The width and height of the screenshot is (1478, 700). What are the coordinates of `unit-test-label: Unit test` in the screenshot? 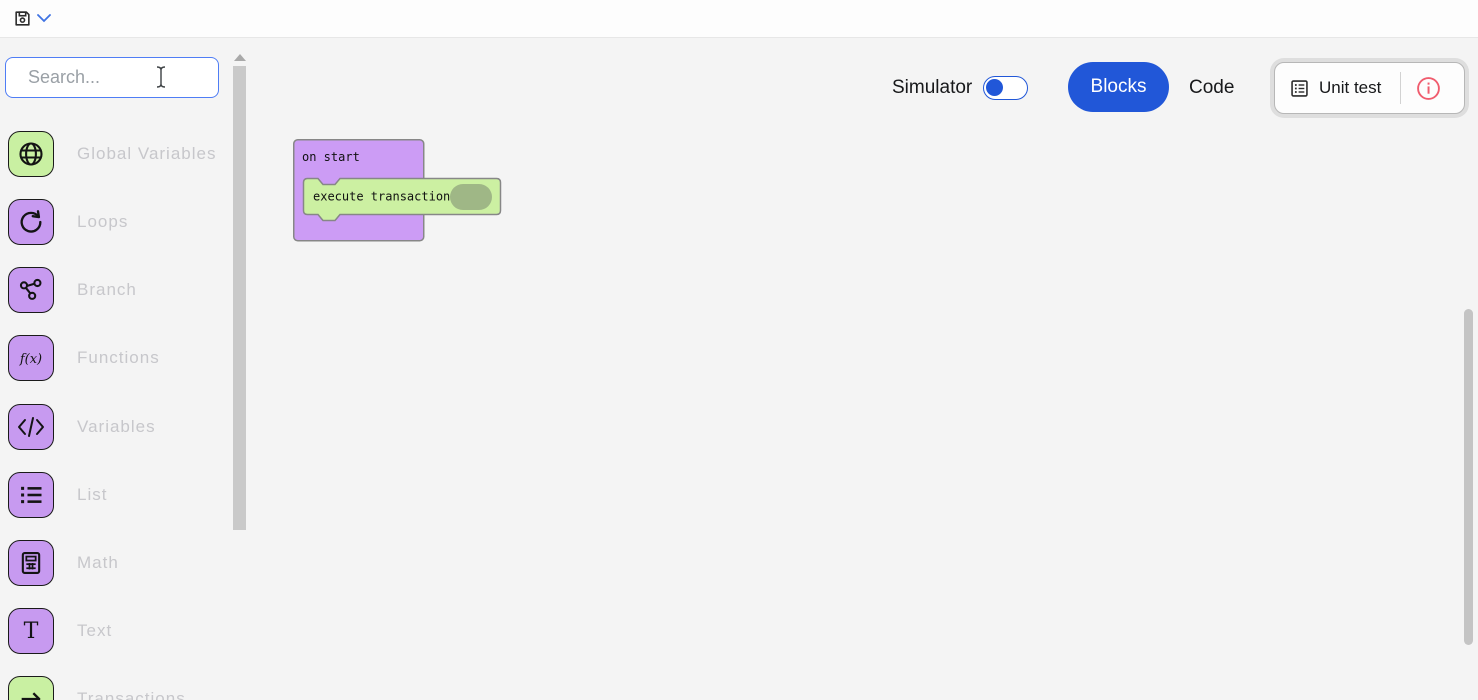 It's located at (1350, 87).